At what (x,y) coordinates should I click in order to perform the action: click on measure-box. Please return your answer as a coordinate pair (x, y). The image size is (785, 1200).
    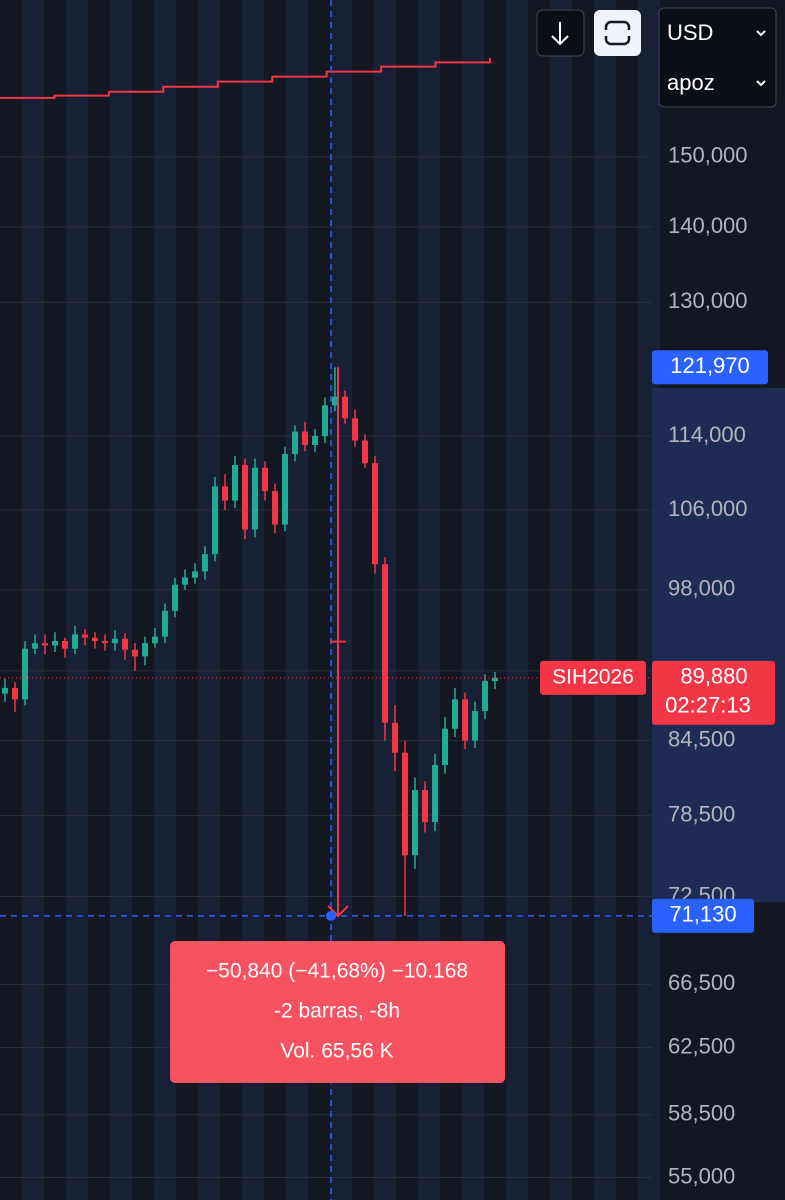
    Looking at the image, I should click on (337, 1012).